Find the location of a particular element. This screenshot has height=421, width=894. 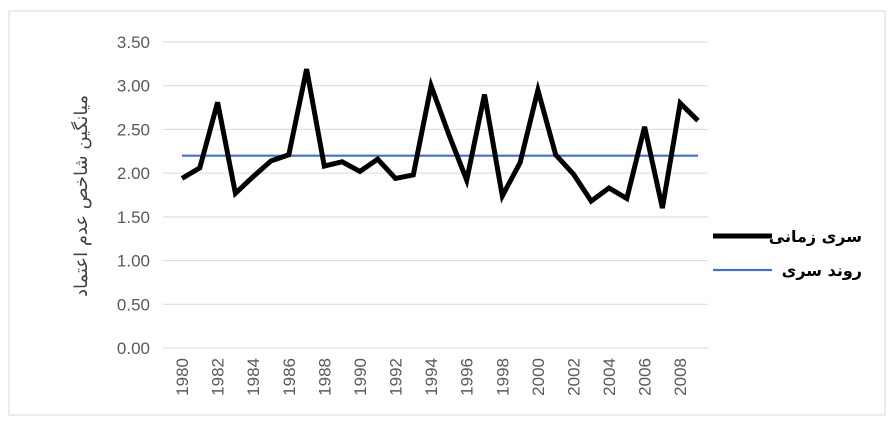

x-tick-label: 1992 is located at coordinates (396, 377).